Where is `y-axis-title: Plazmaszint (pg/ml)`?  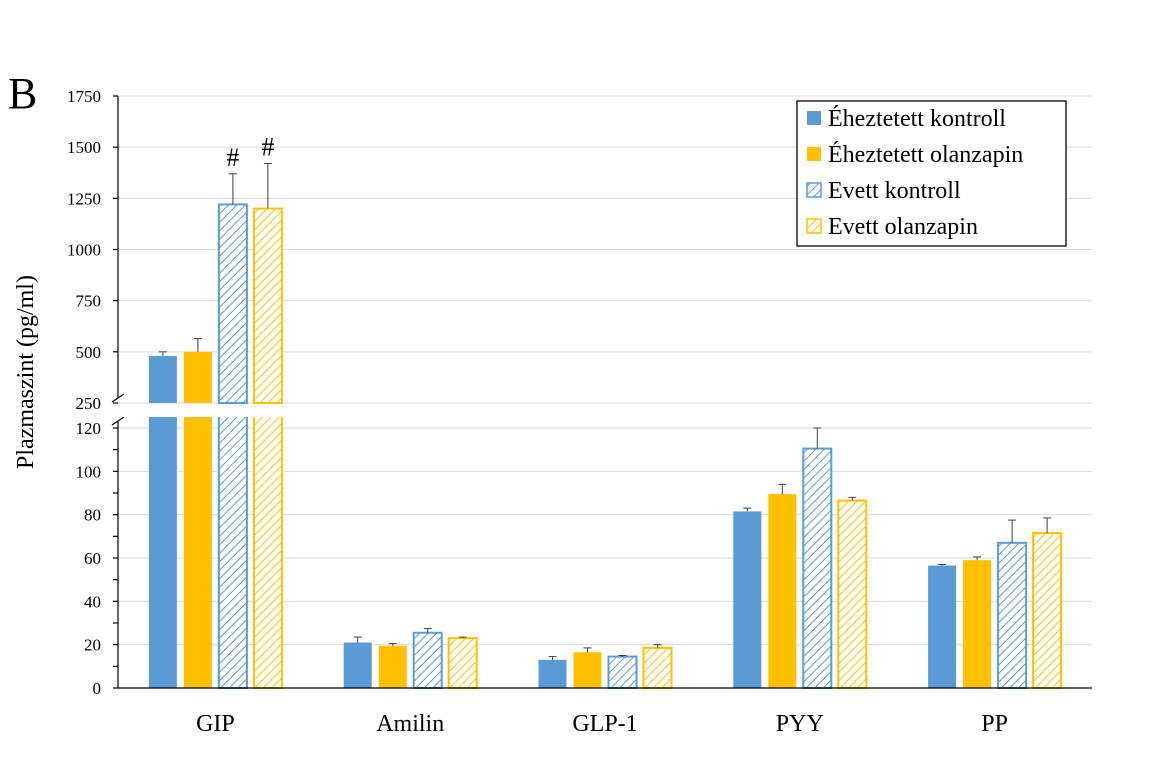 y-axis-title: Plazmaszint (pg/ml) is located at coordinates (26, 372).